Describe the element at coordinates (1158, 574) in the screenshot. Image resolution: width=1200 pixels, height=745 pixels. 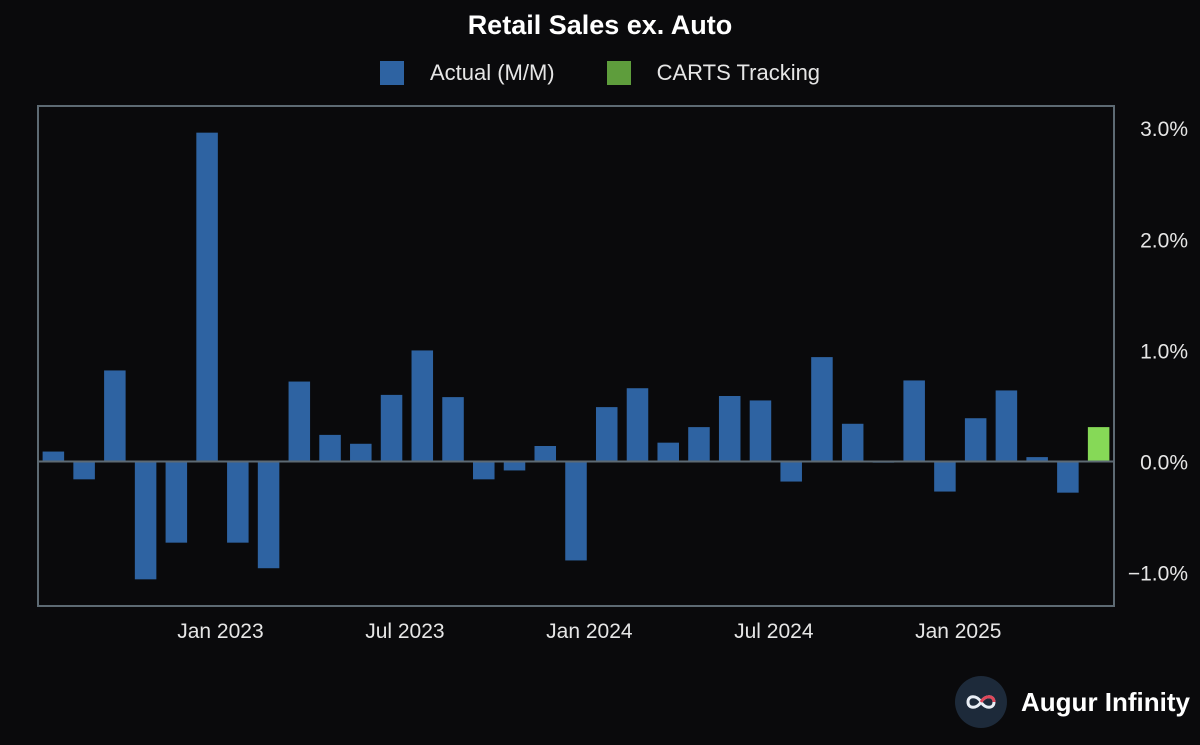
I see `y-tick-label: −1.0%` at that location.